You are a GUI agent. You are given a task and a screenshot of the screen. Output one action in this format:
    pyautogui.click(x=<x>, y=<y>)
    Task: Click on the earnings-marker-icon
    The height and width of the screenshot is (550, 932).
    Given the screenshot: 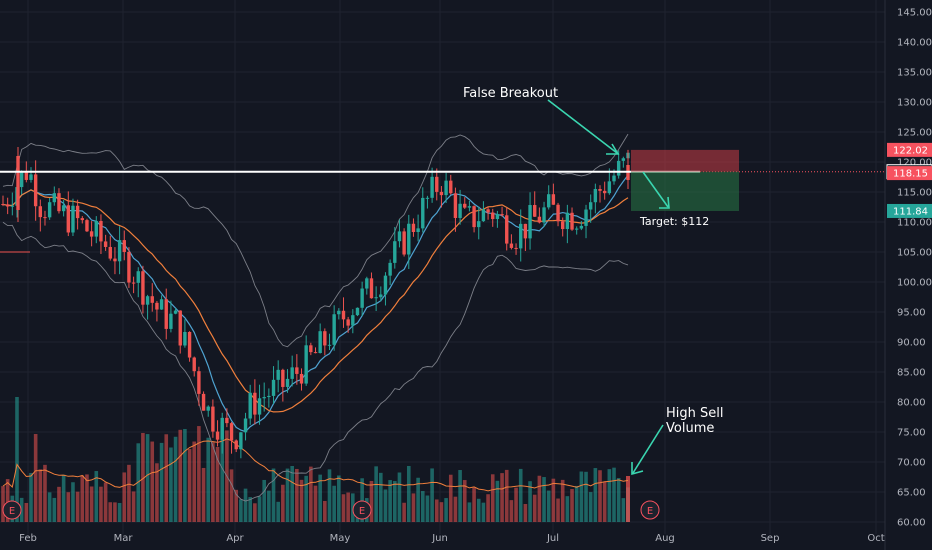 What is the action you would take?
    pyautogui.click(x=12, y=510)
    